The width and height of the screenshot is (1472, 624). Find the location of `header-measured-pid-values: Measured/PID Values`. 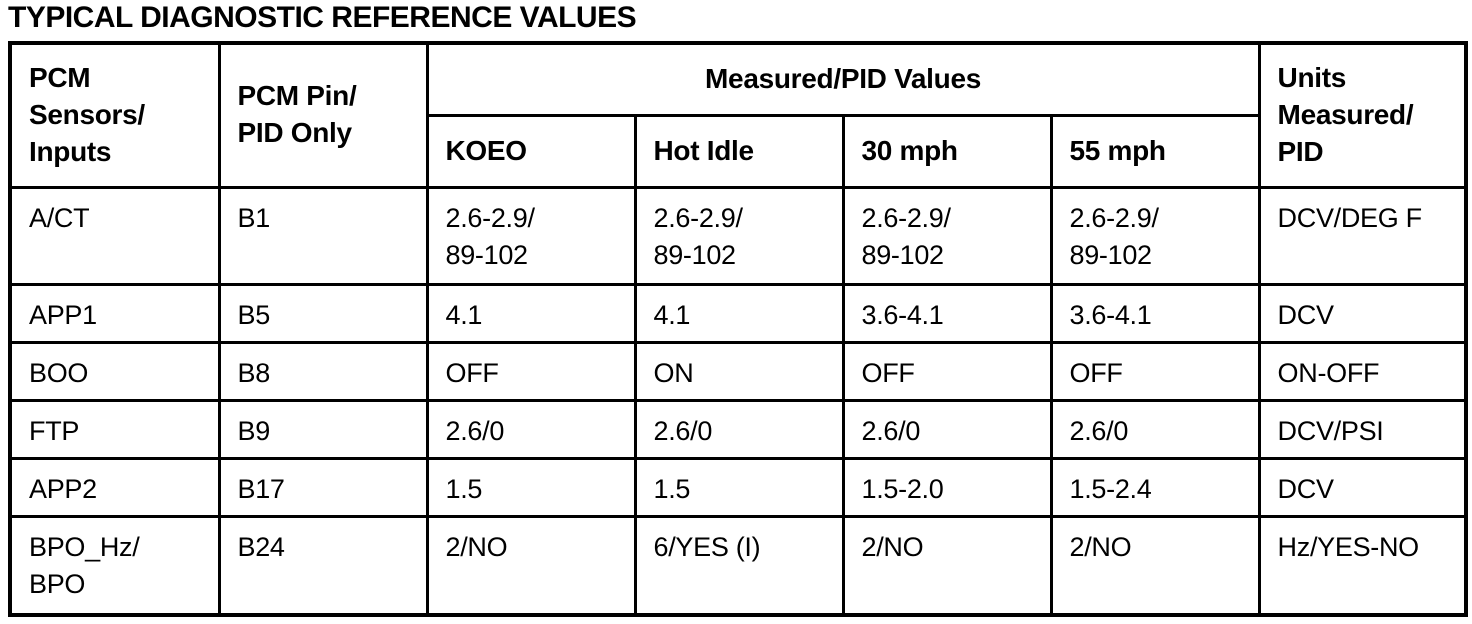

header-measured-pid-values: Measured/PID Values is located at coordinates (843, 79).